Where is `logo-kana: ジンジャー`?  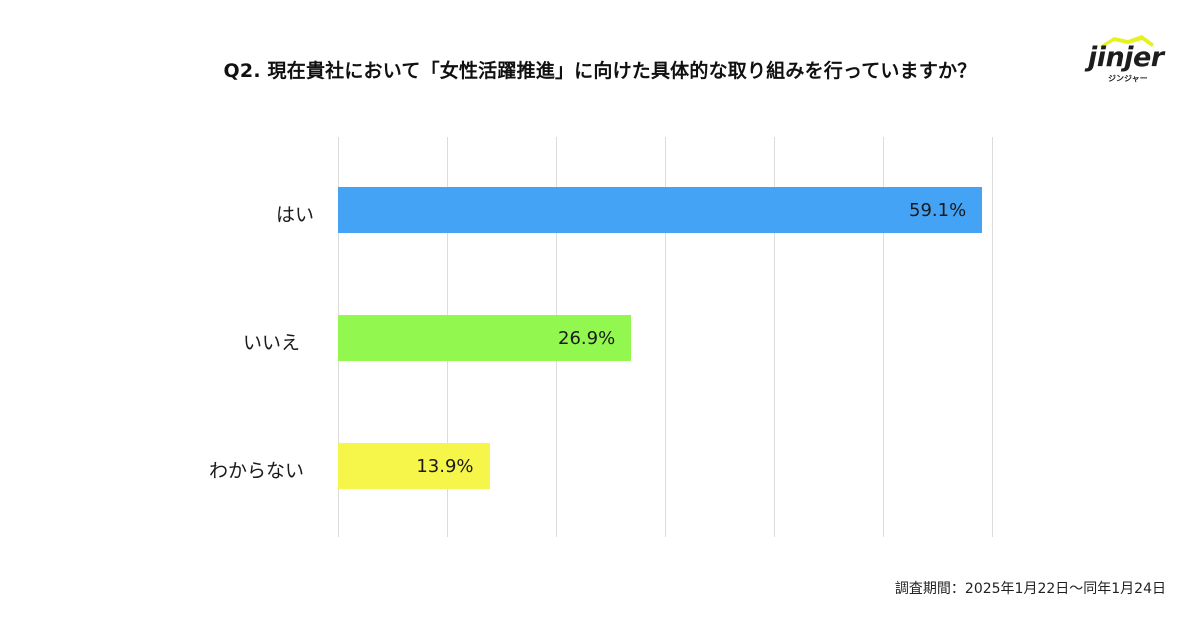
logo-kana: ジンジャー is located at coordinates (1128, 78).